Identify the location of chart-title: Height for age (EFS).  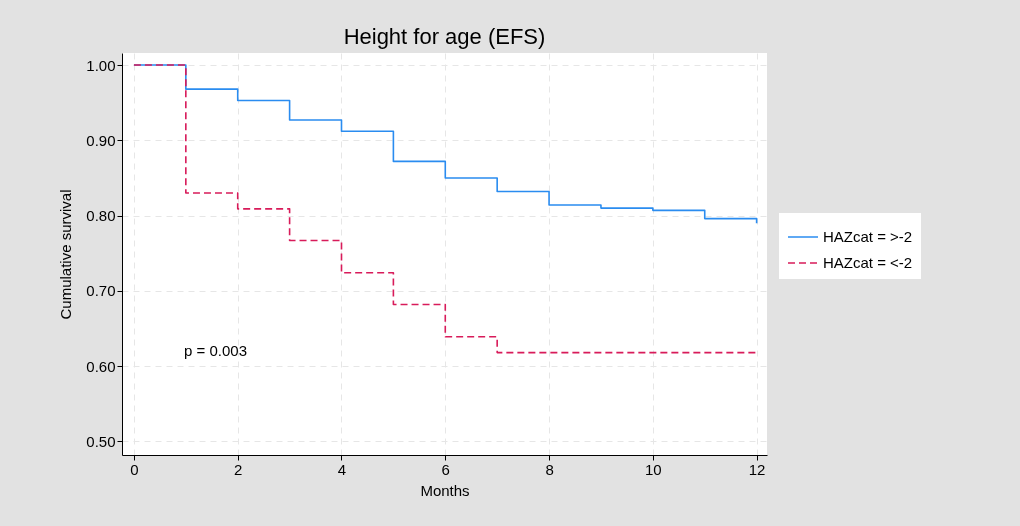
(444, 36).